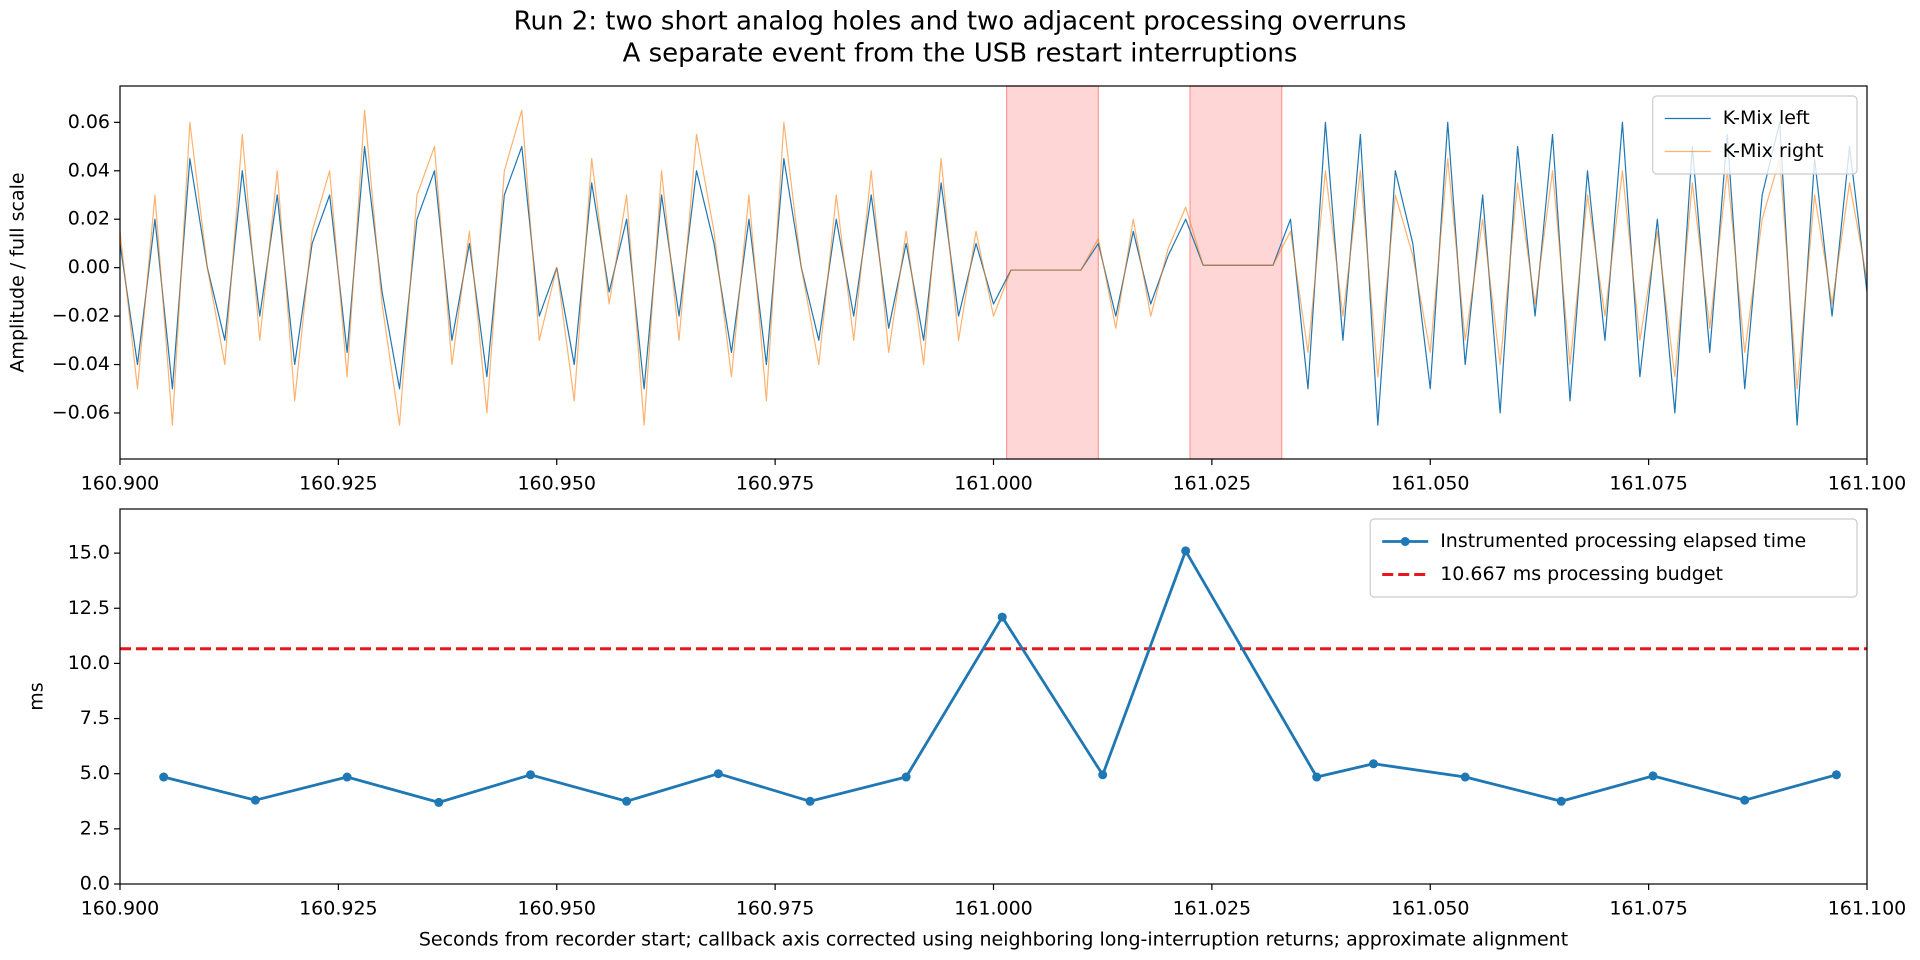 The height and width of the screenshot is (960, 1920). What do you see at coordinates (1623, 541) in the screenshot?
I see `legend-label: Instrumented processing elapsed time` at bounding box center [1623, 541].